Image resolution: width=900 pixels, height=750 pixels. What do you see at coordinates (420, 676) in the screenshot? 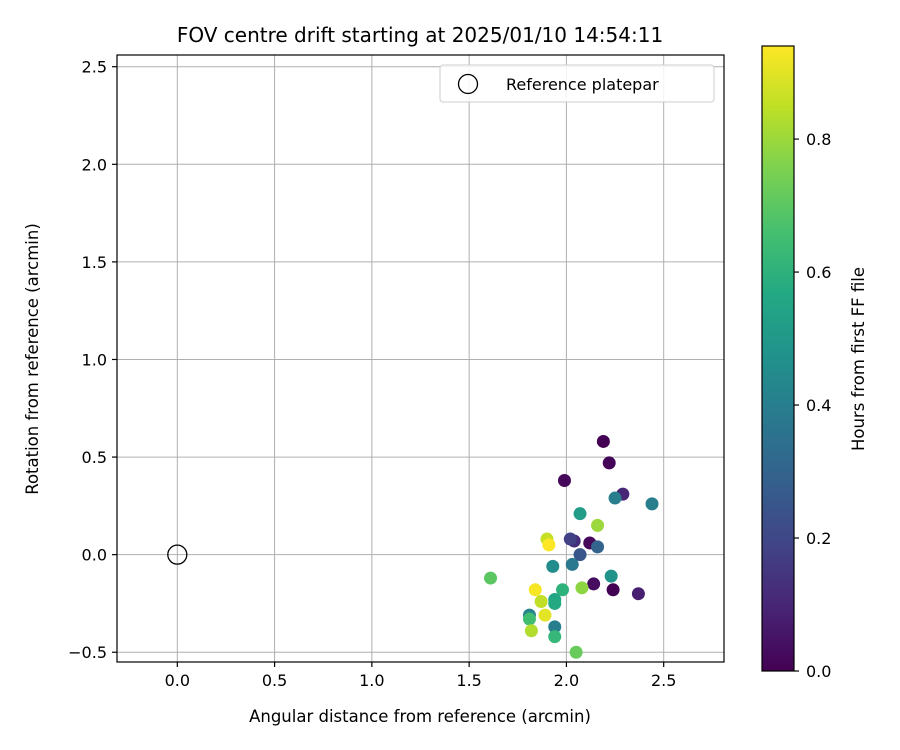
I see `x-axis-ticks: 0.0 0.5 1.0 1.5 2.0 2.5` at bounding box center [420, 676].